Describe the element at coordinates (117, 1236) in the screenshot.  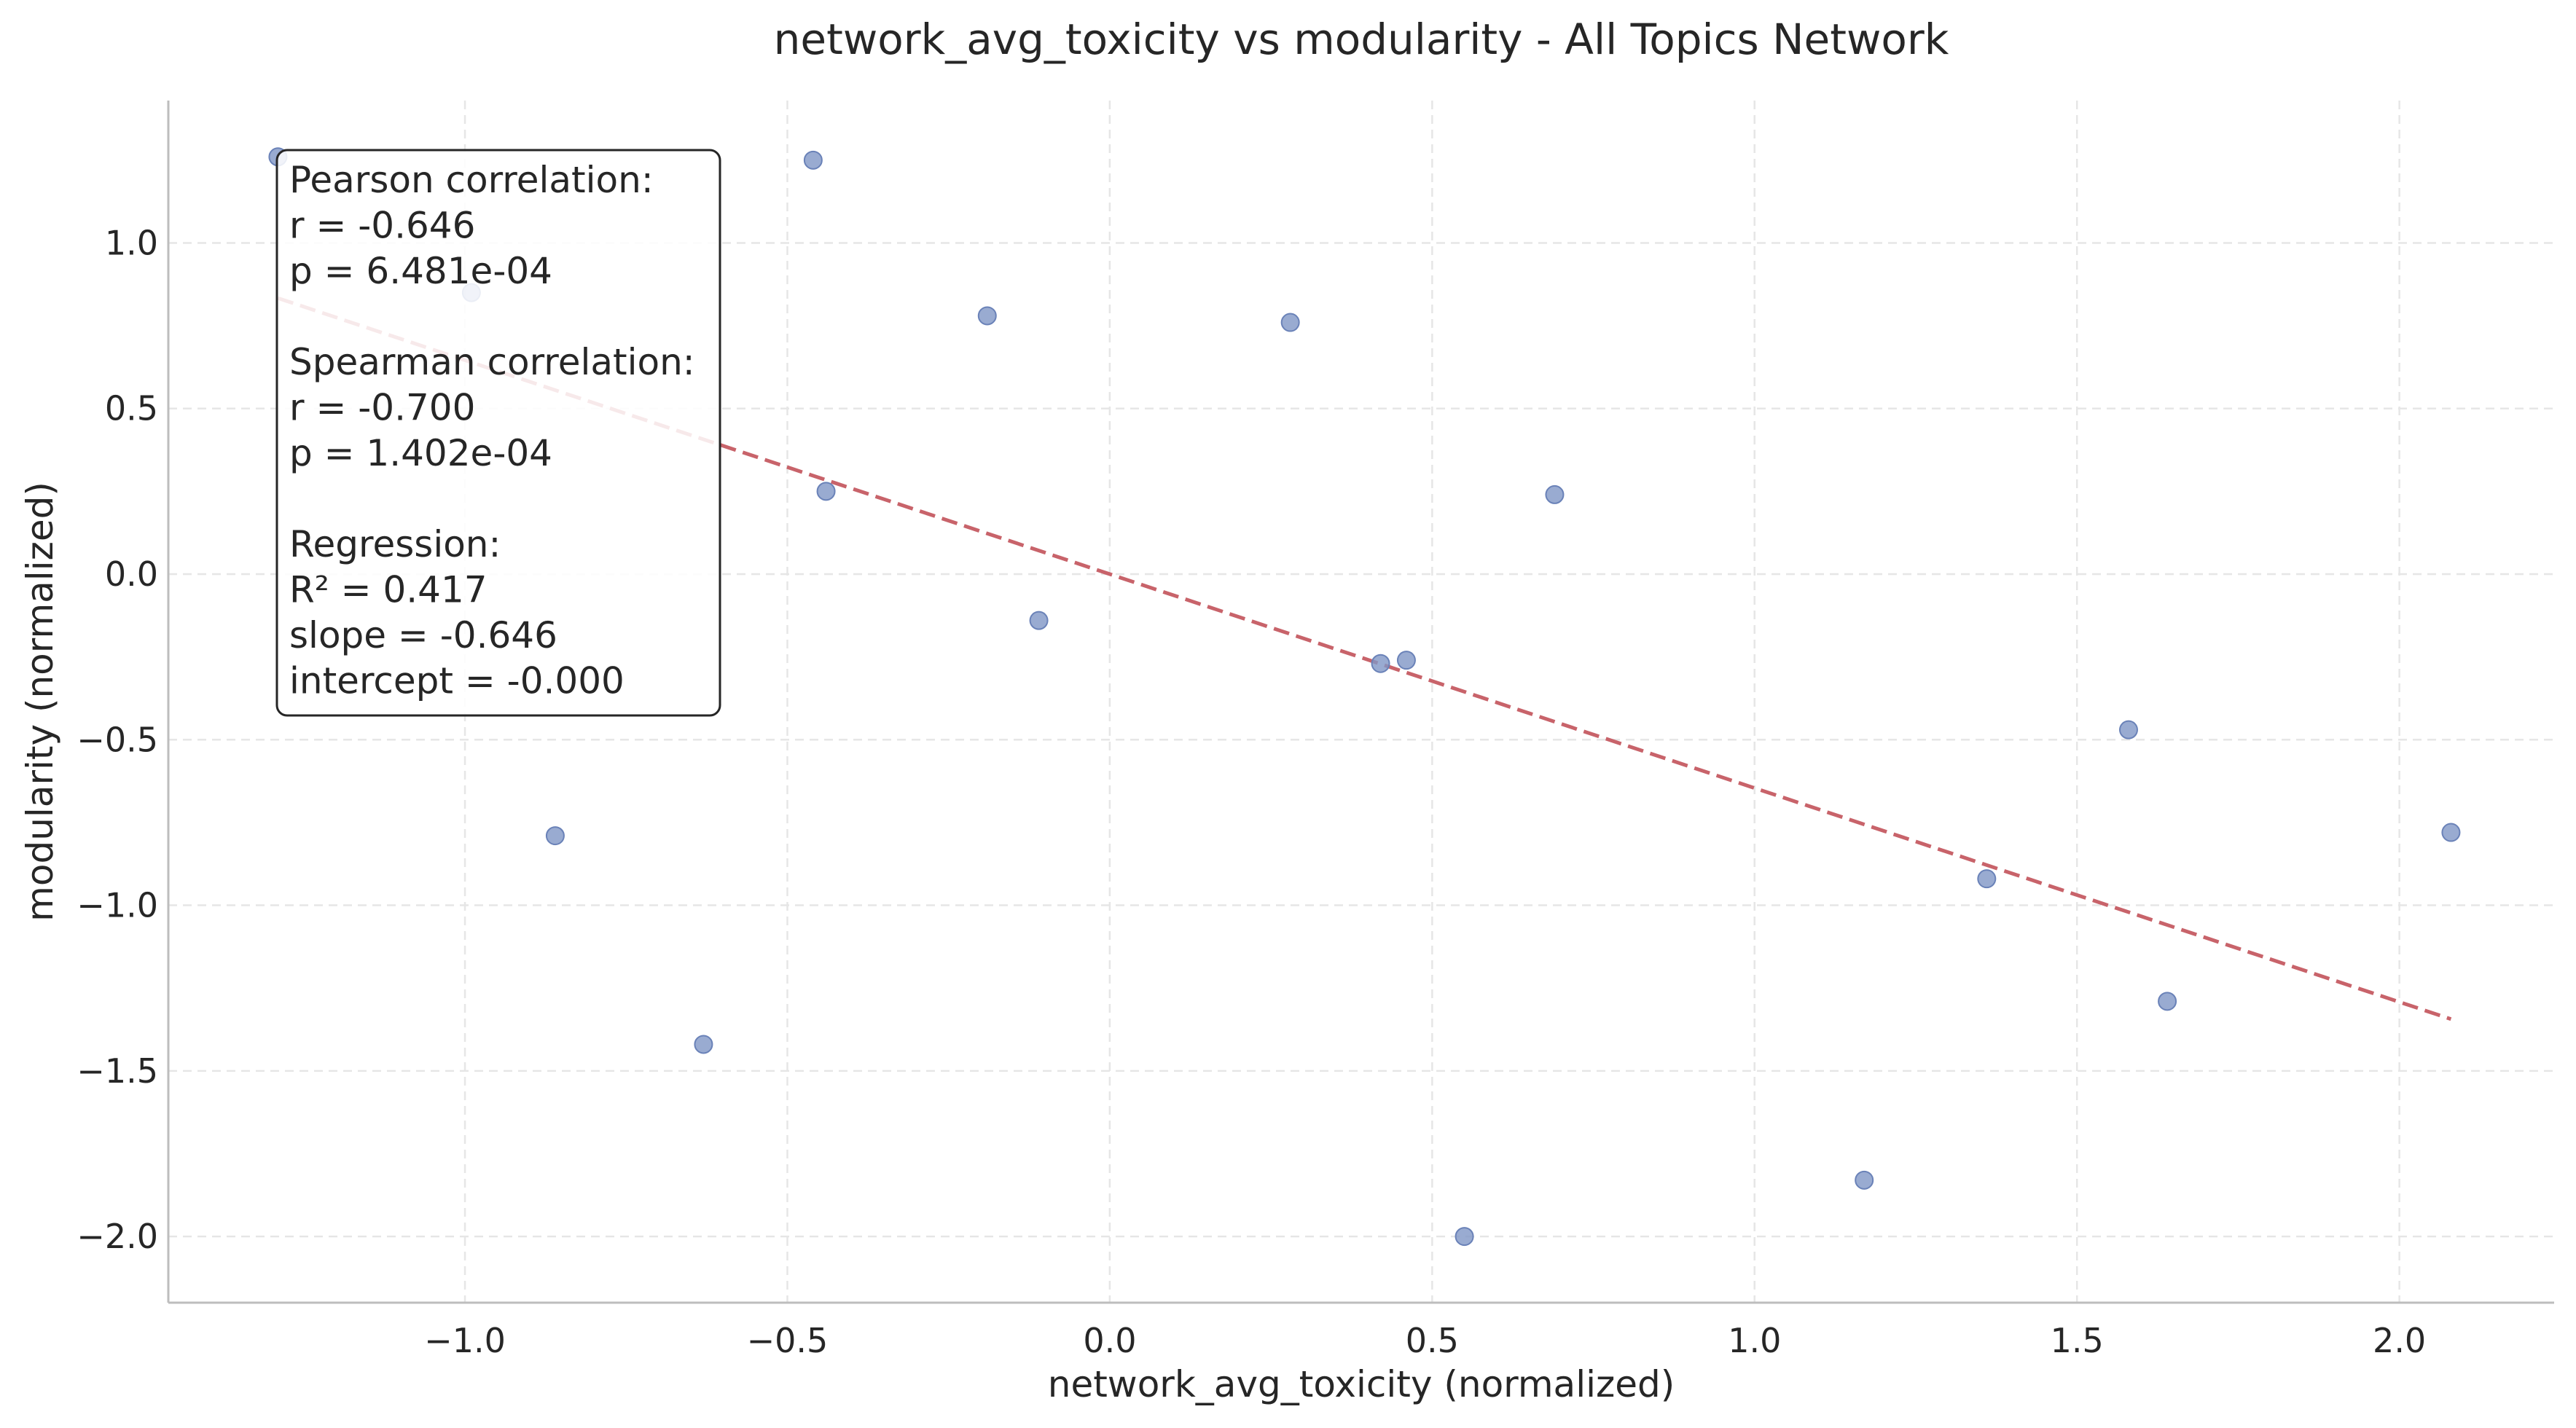
I see `y-tick-label: −2.0` at that location.